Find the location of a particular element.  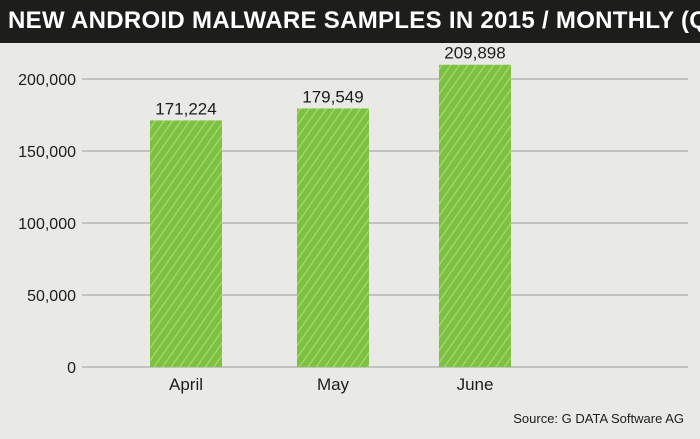

y-tick-label: 0 is located at coordinates (71, 368).